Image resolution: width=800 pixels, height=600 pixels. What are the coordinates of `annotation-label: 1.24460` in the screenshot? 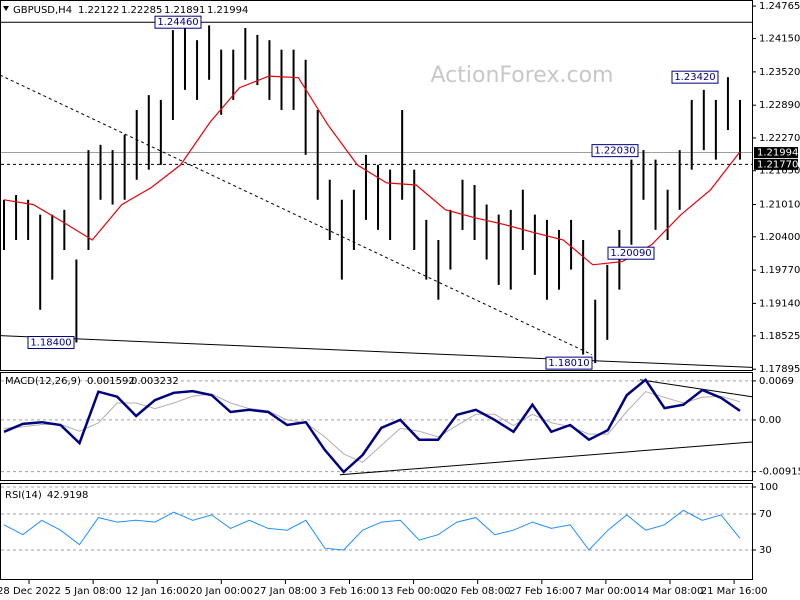 It's located at (177, 22).